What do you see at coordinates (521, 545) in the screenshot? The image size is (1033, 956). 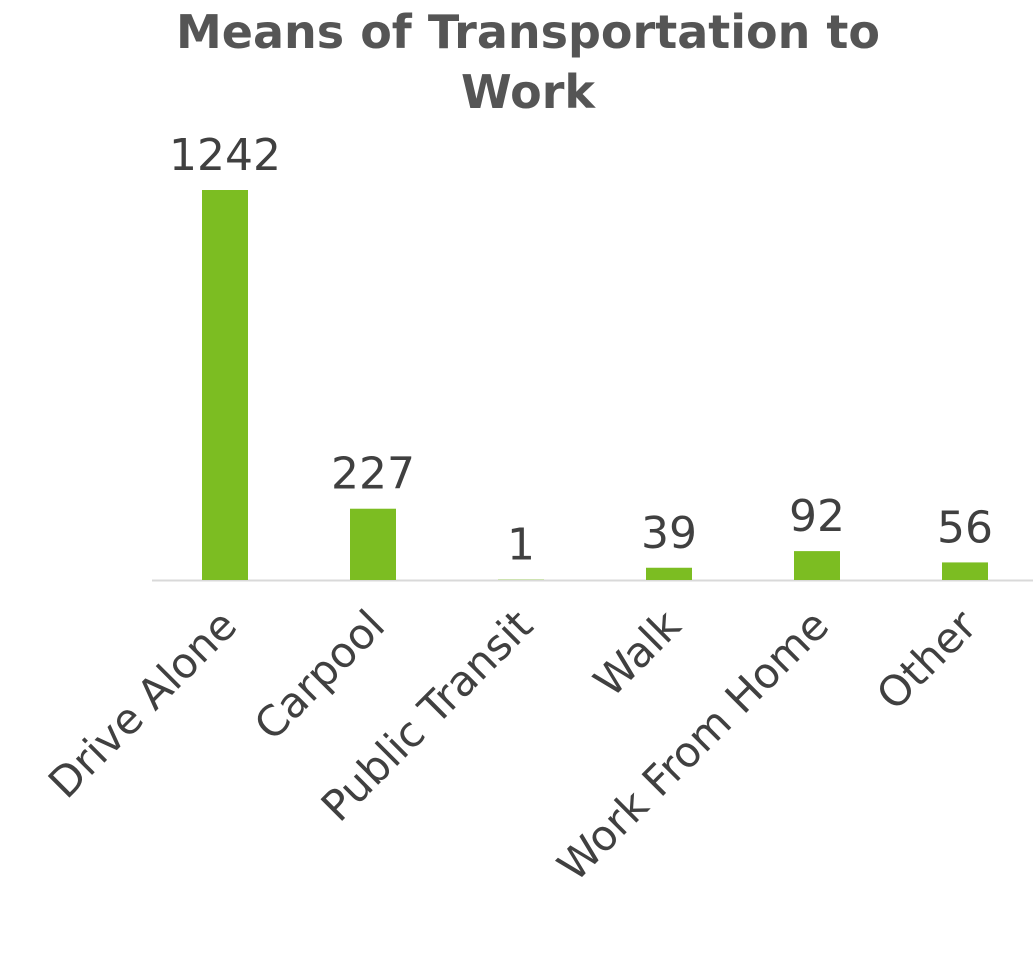 I see `data-label: 1` at bounding box center [521, 545].